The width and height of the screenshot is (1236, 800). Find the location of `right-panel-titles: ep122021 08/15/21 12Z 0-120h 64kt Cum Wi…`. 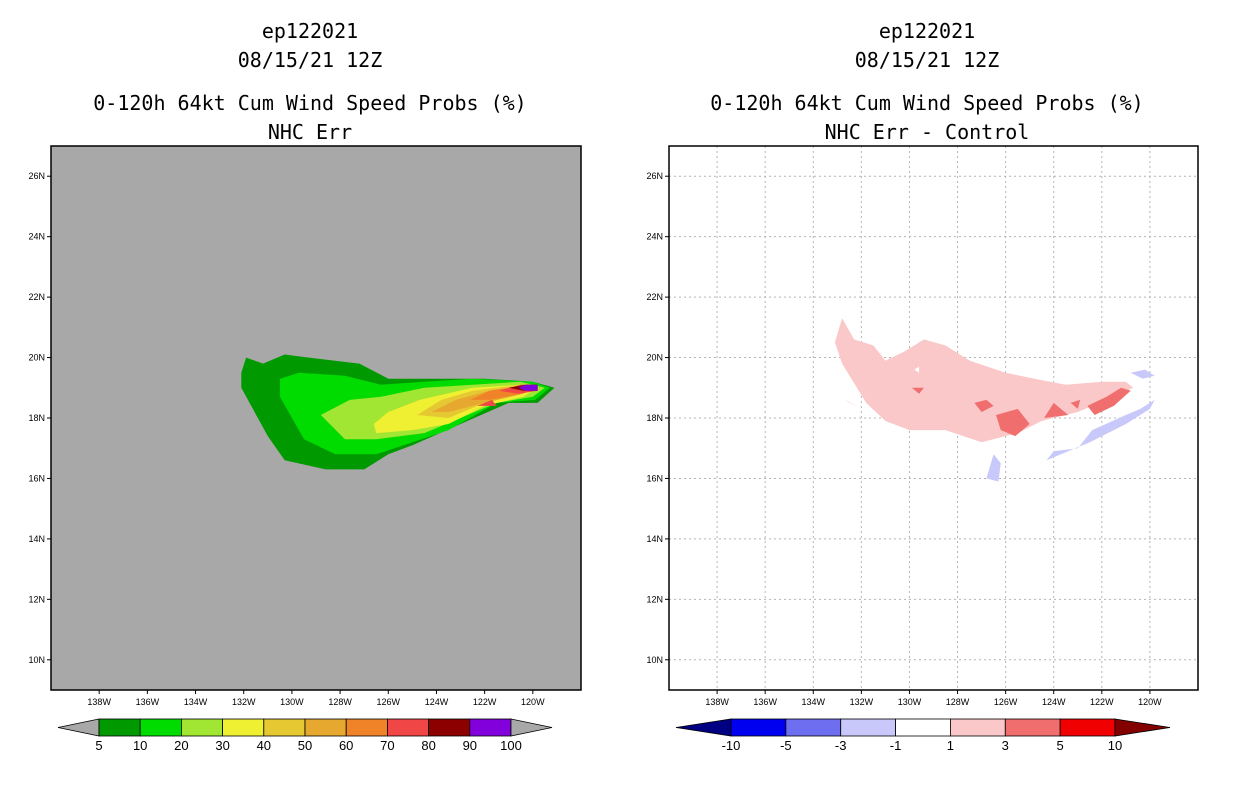

right-panel-titles: ep122021 08/15/21 12Z 0-120h 64kt Cum Wi… is located at coordinates (926, 81).